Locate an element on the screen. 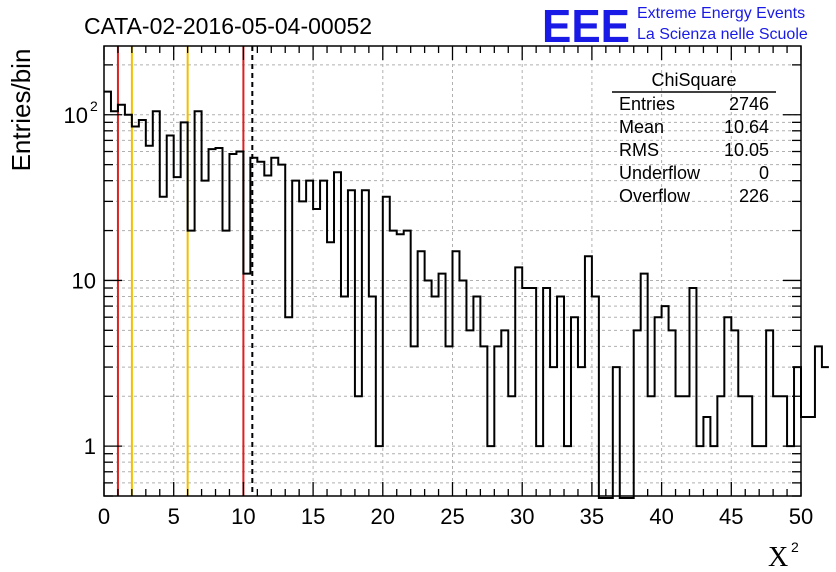  stats-row-label: Mean is located at coordinates (641, 127).